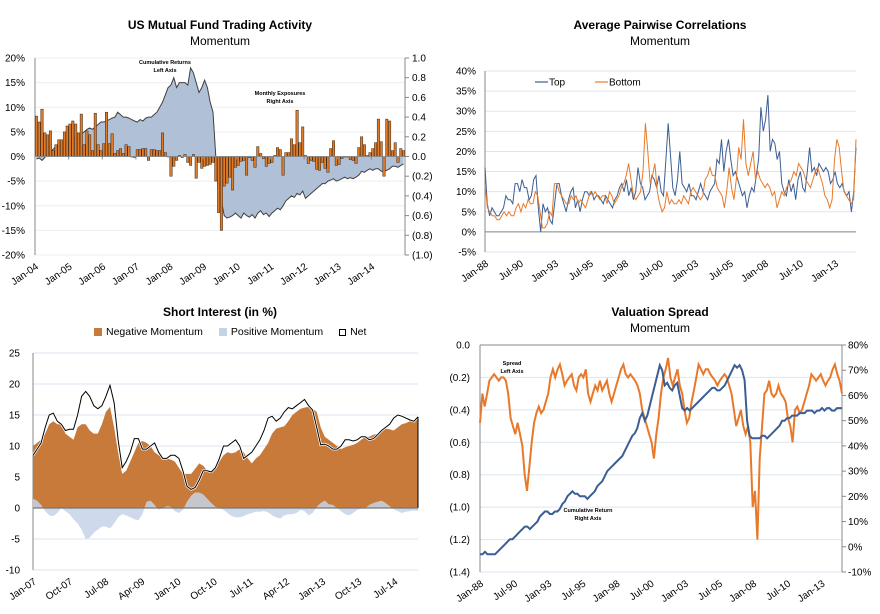 The width and height of the screenshot is (880, 614). What do you see at coordinates (358, 332) in the screenshot?
I see `legend-label-net: Net` at bounding box center [358, 332].